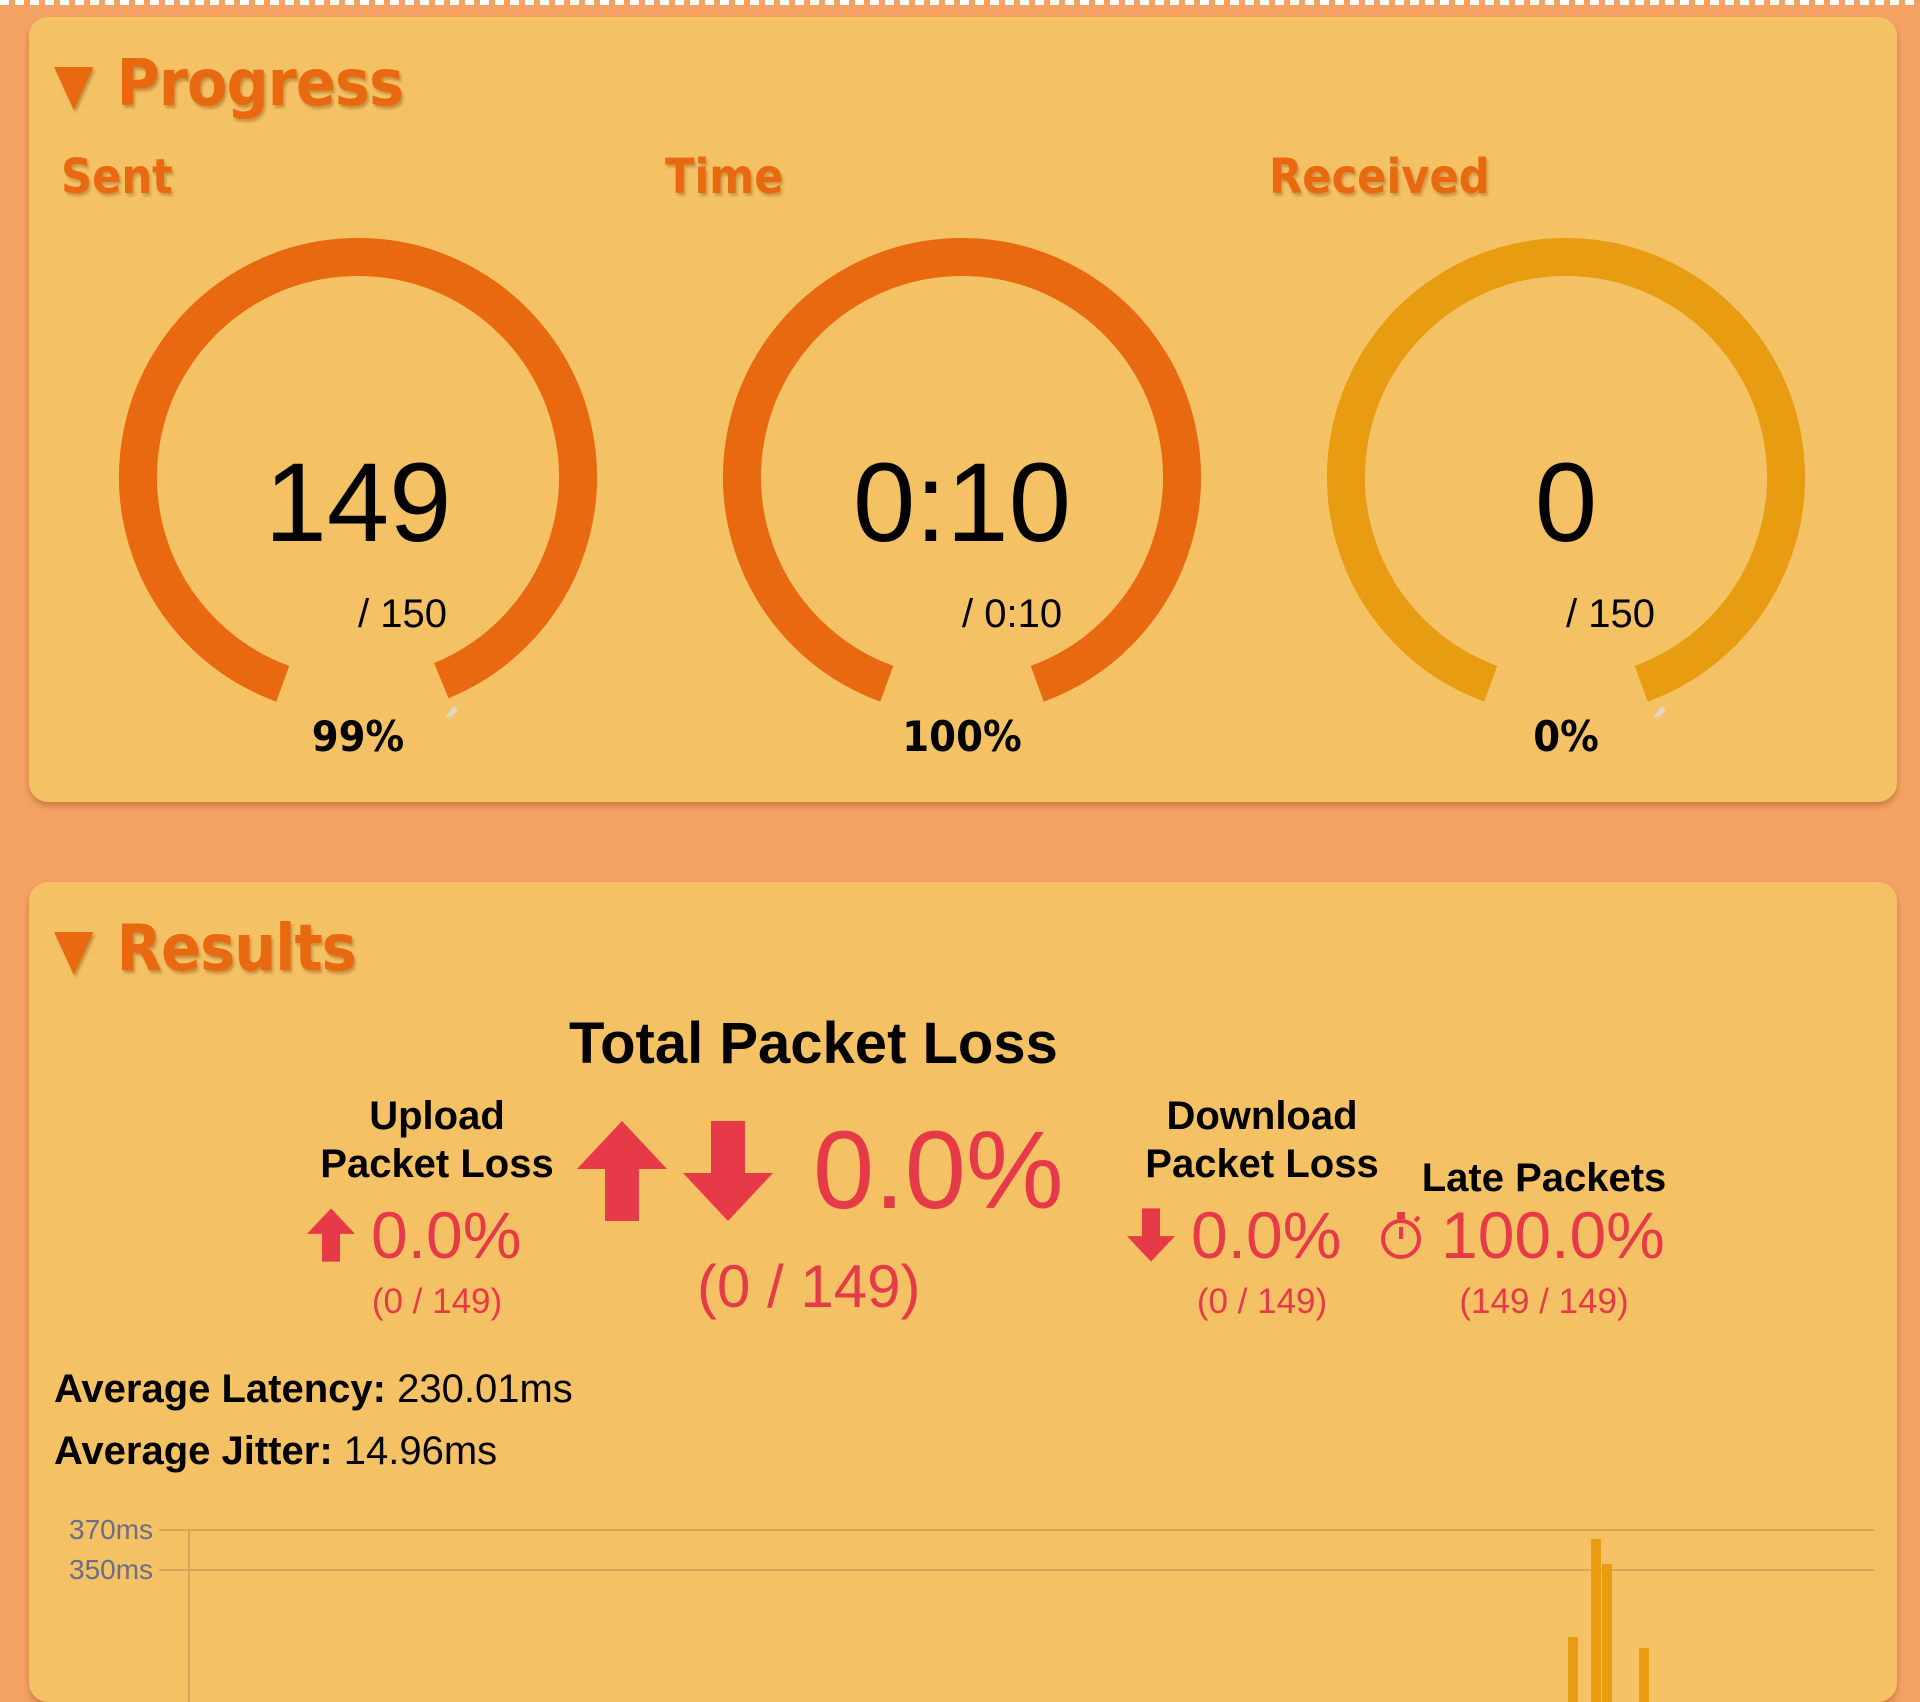 The width and height of the screenshot is (1920, 1702). Describe the element at coordinates (420, 1451) in the screenshot. I see `average-jitter-value: 14.96ms` at that location.